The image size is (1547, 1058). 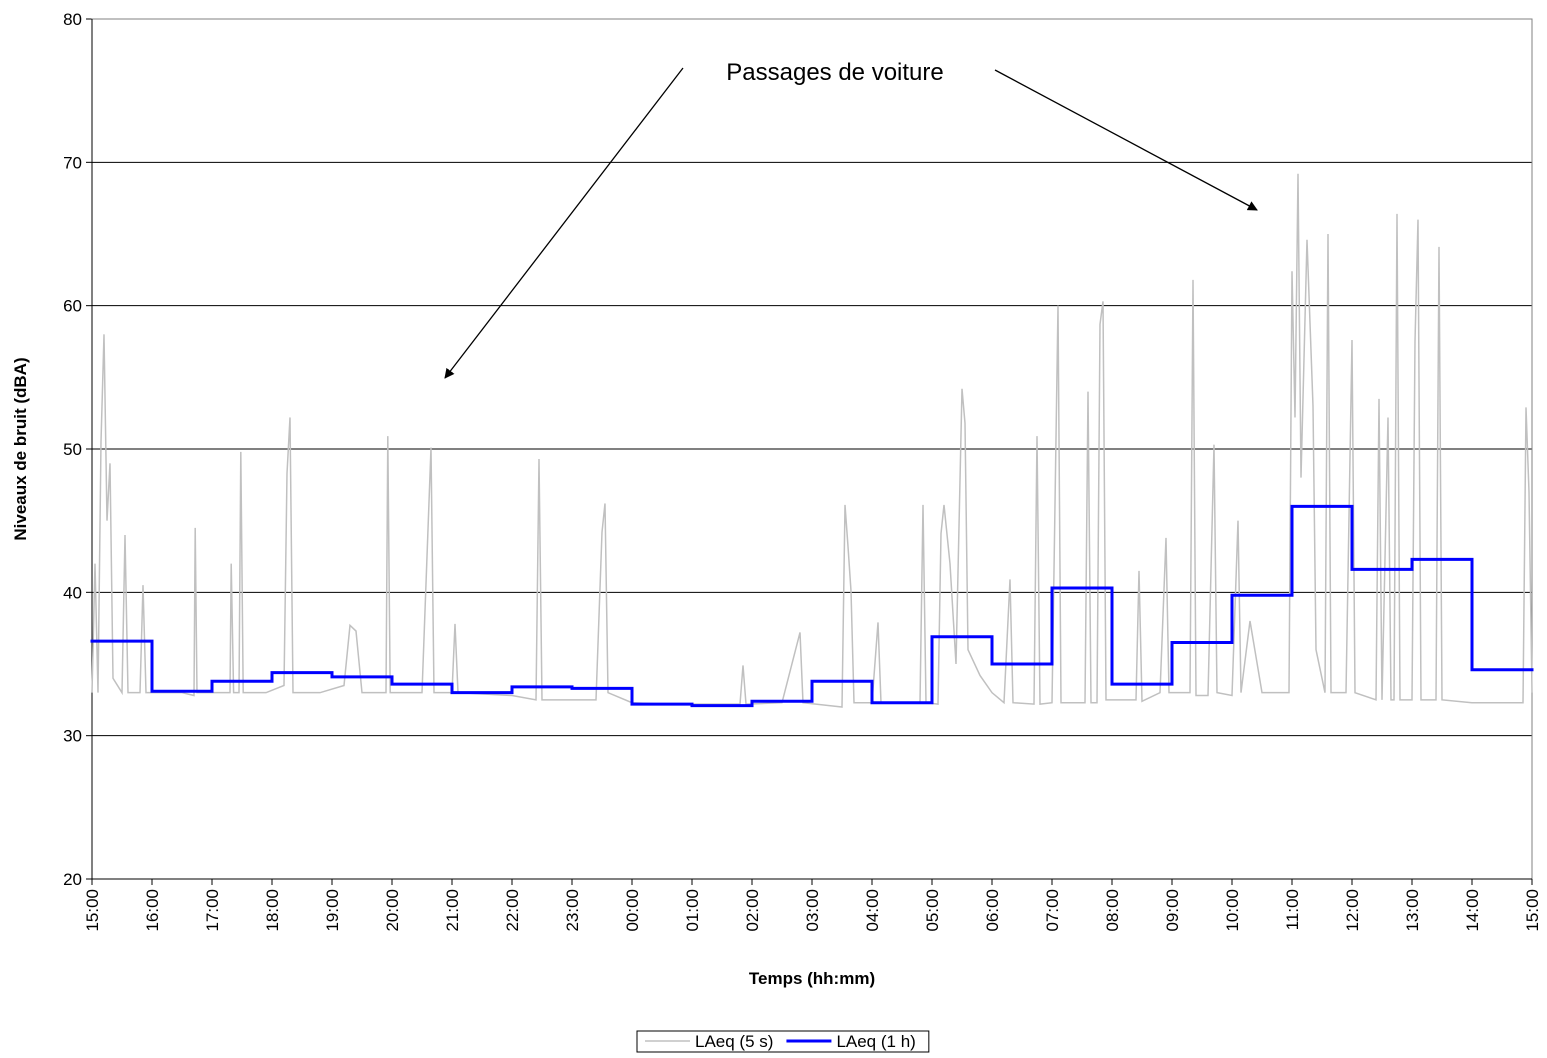 I want to click on y-tick-label: 30, so click(x=72, y=736).